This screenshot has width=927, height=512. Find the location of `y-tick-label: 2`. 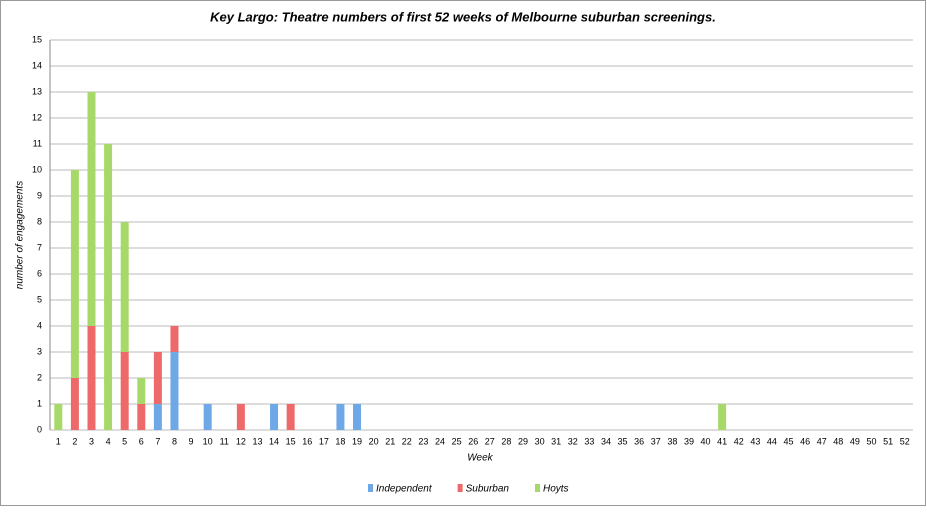

y-tick-label: 2 is located at coordinates (39, 377).